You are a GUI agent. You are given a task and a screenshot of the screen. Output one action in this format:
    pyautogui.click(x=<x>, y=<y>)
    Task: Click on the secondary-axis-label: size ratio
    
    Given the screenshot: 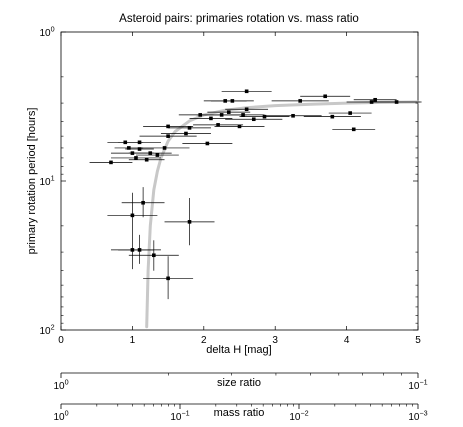 What is the action you would take?
    pyautogui.click(x=239, y=383)
    